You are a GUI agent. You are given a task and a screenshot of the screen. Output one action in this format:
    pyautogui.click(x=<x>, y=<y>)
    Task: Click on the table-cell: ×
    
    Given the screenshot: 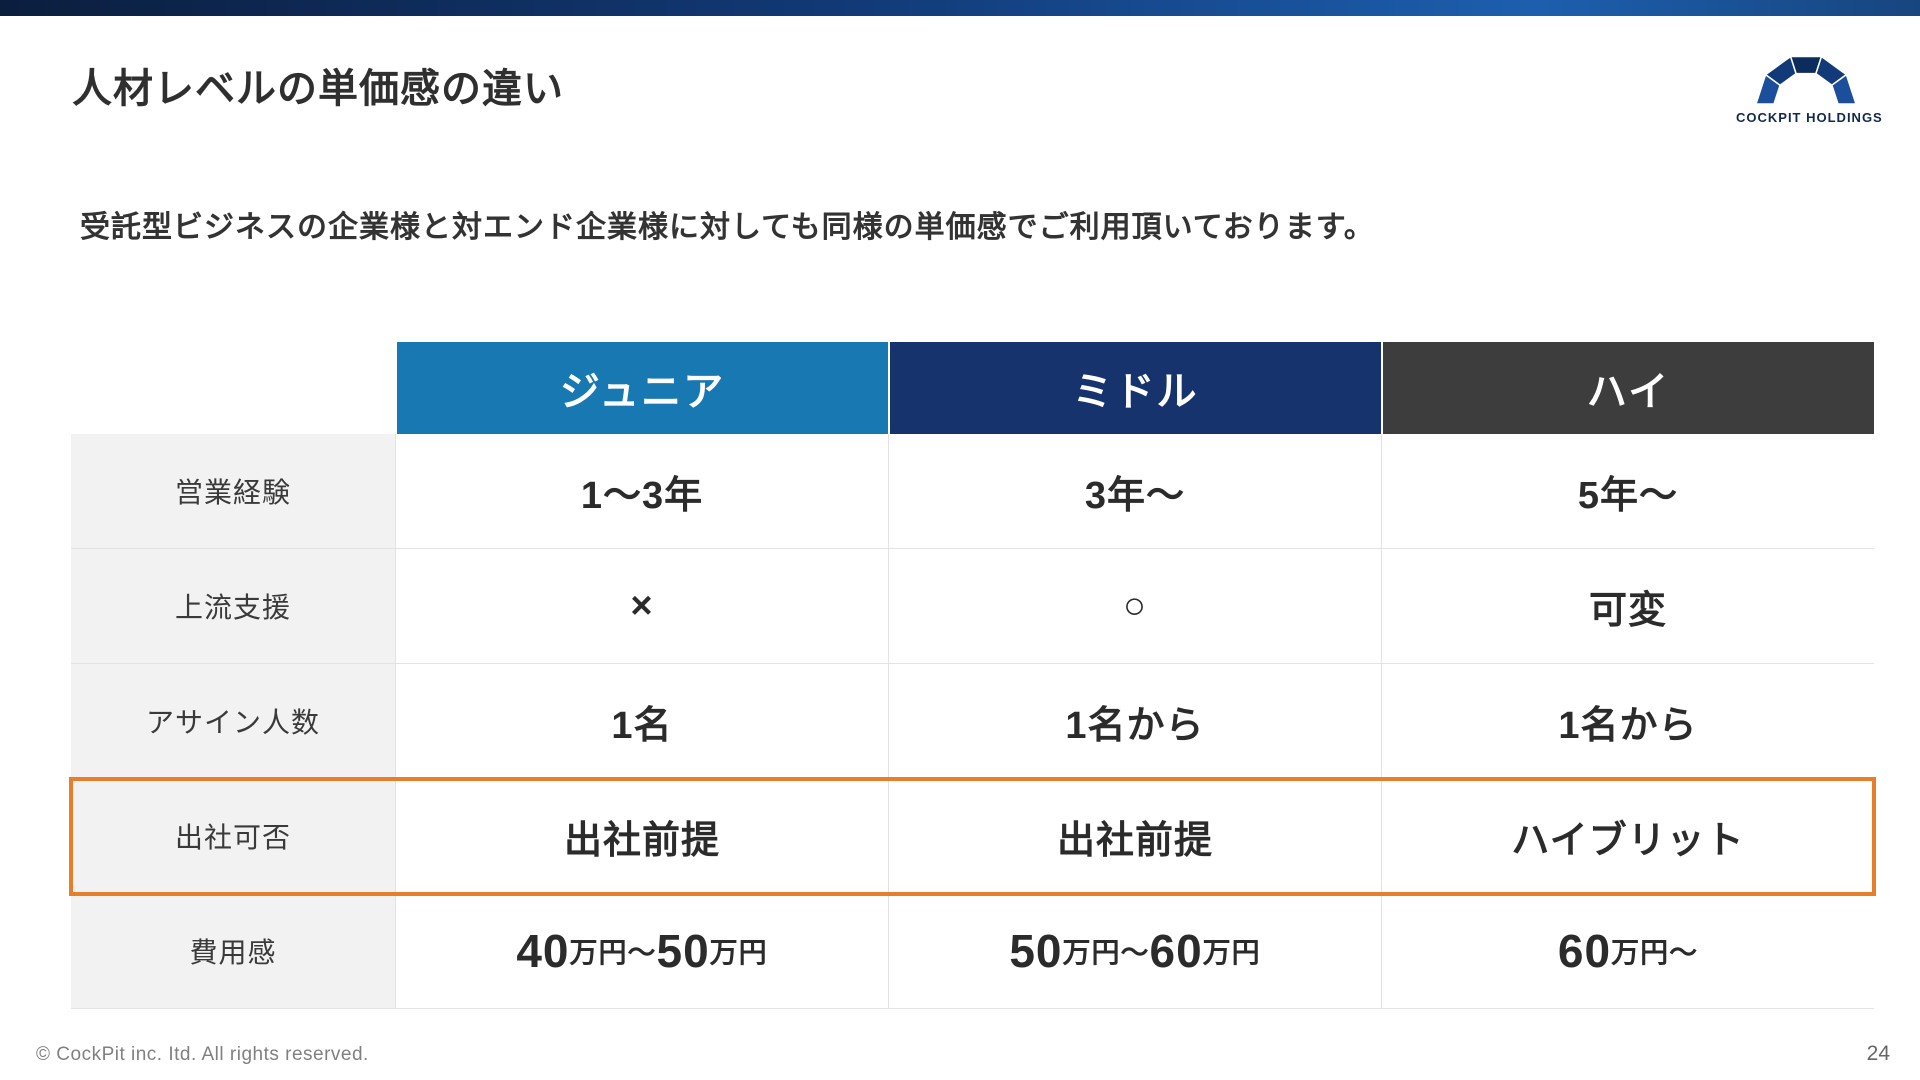 What is the action you would take?
    pyautogui.click(x=641, y=606)
    